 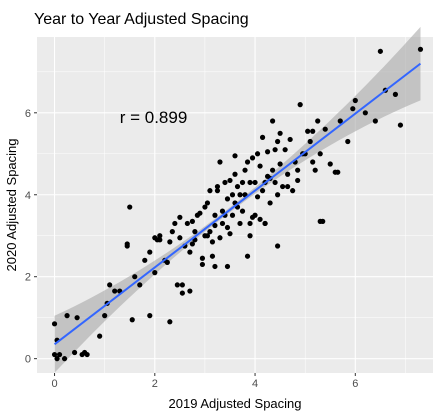 What do you see at coordinates (28, 360) in the screenshot?
I see `y-tick-label: 0` at bounding box center [28, 360].